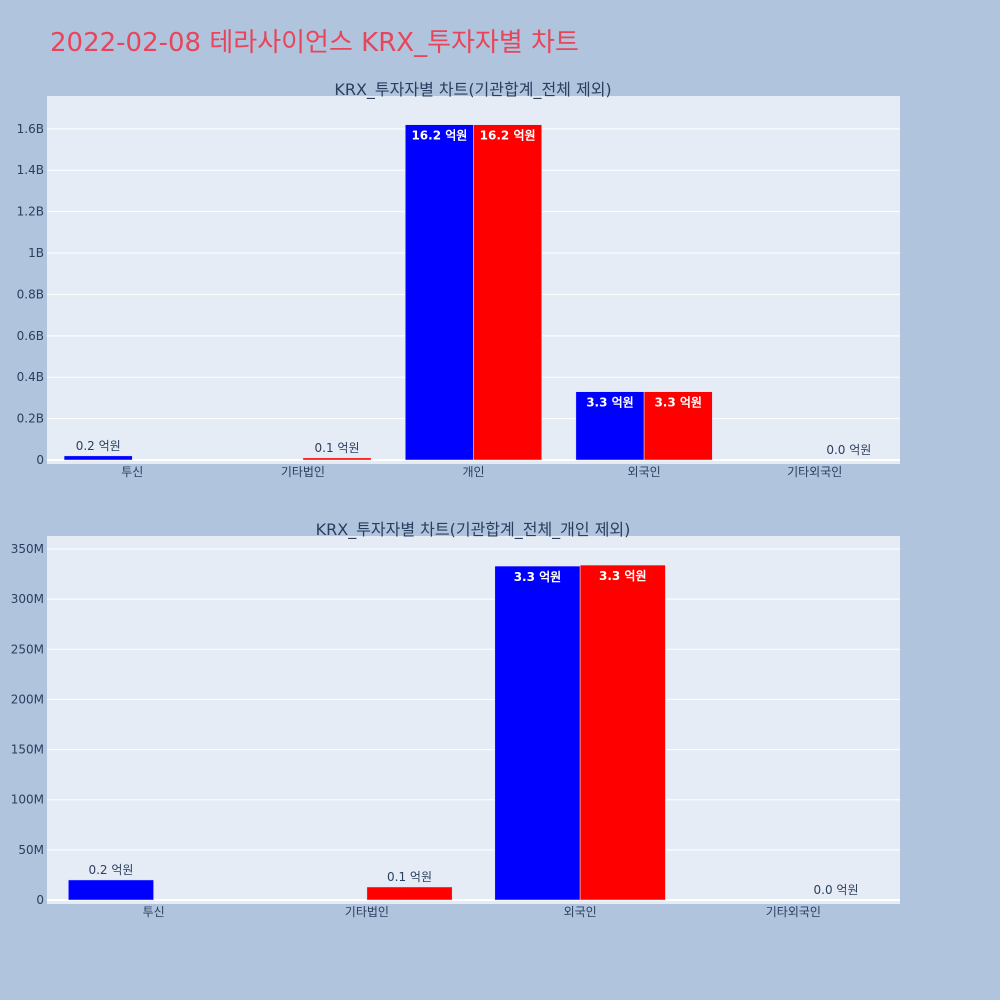  What do you see at coordinates (314, 43) in the screenshot?
I see `page-title: 2022-02-08 테라사이언스 KRX_투자자별 차트` at bounding box center [314, 43].